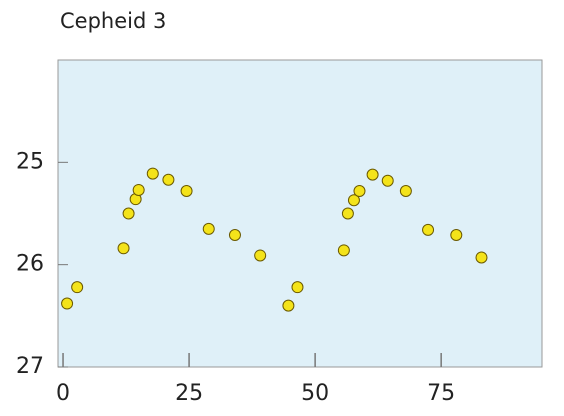  What do you see at coordinates (30, 264) in the screenshot?
I see `y-tick-label: 26` at bounding box center [30, 264].